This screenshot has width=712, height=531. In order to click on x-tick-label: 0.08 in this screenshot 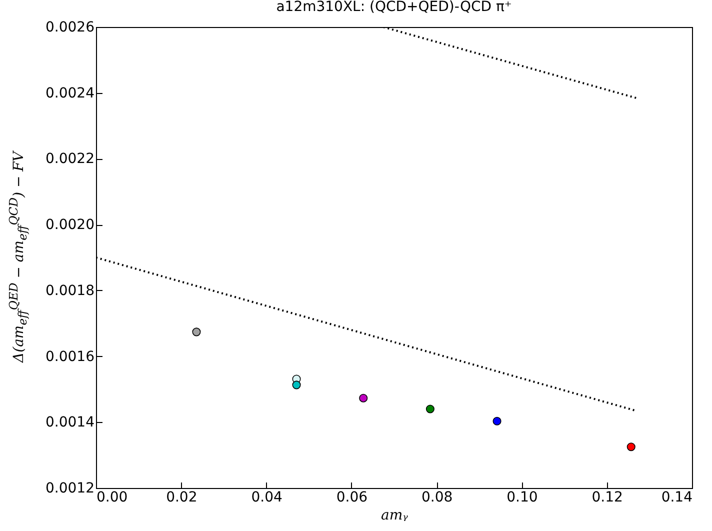, I will do `click(437, 498)`.